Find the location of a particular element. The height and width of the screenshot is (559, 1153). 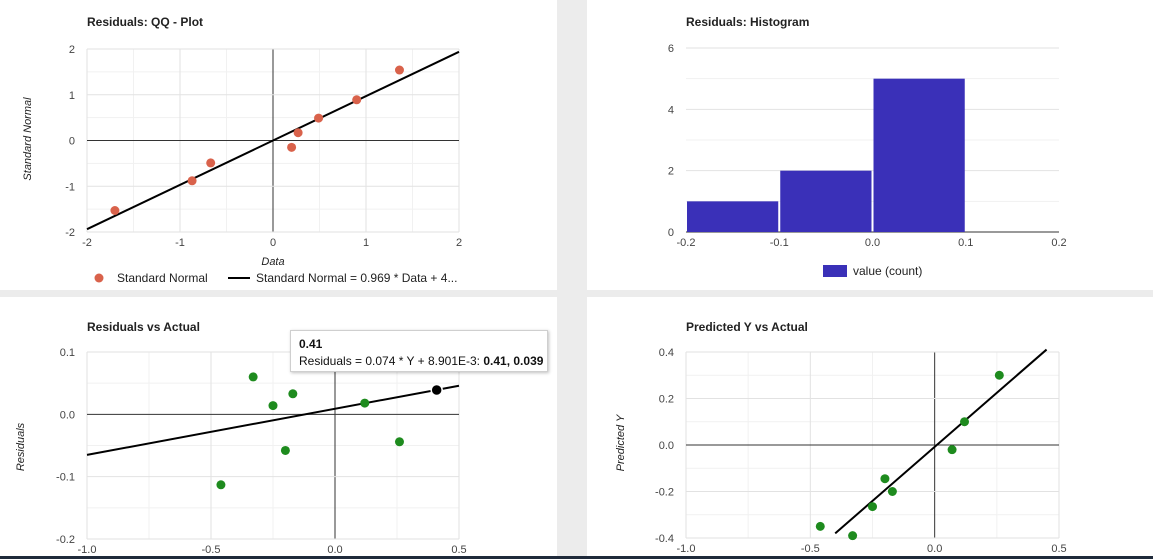

gridlines is located at coordinates (273, 140).